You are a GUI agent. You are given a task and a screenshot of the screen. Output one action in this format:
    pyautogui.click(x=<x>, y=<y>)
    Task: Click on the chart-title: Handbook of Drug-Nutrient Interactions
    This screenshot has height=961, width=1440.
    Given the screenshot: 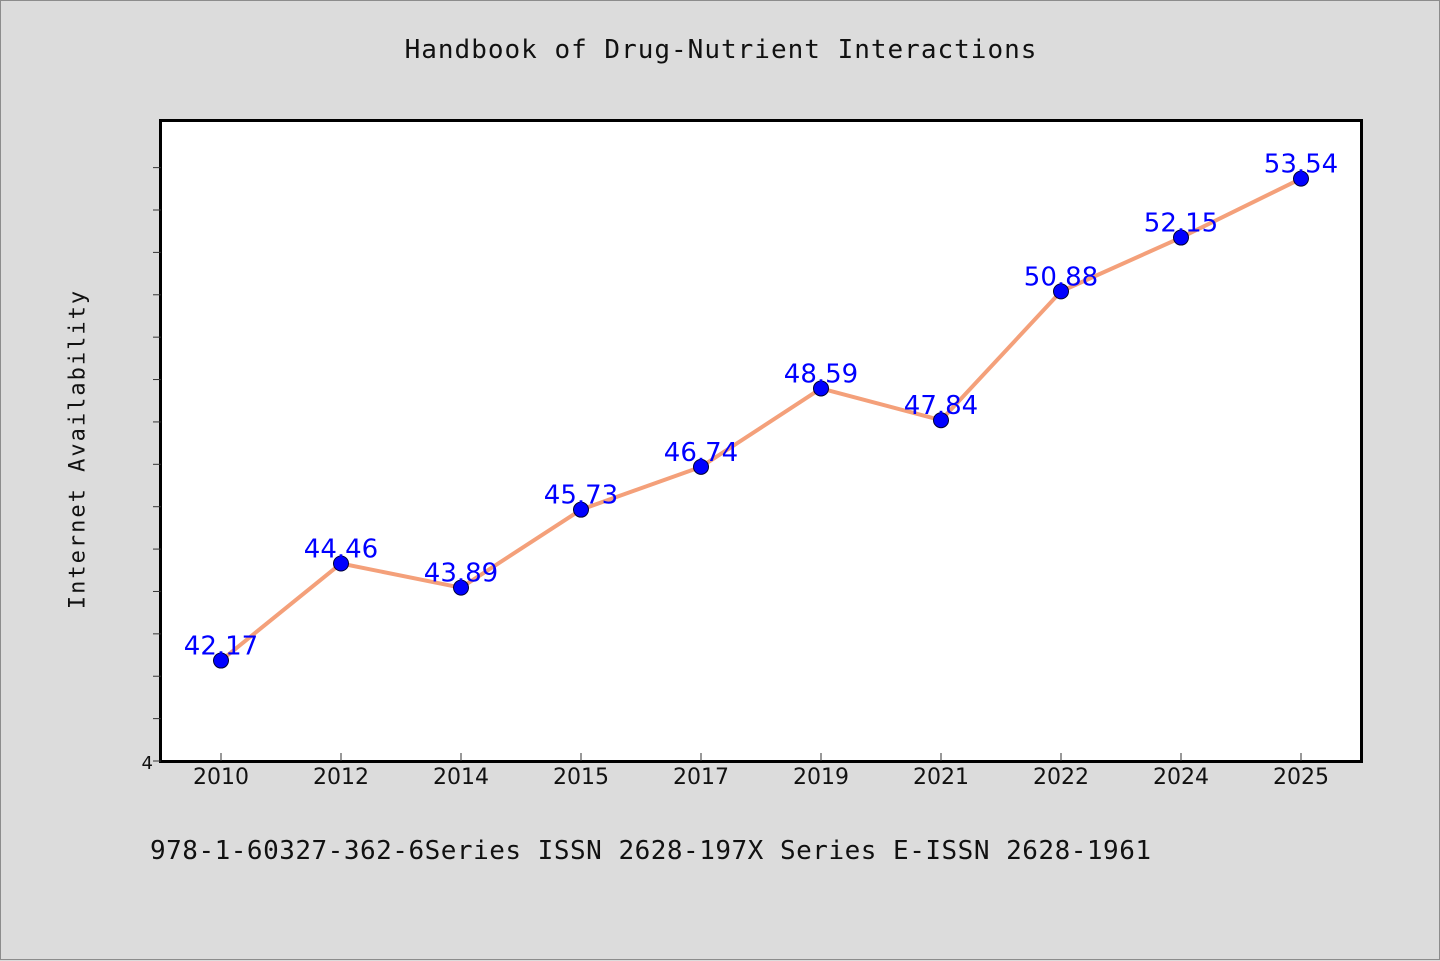 What is the action you would take?
    pyautogui.click(x=721, y=50)
    